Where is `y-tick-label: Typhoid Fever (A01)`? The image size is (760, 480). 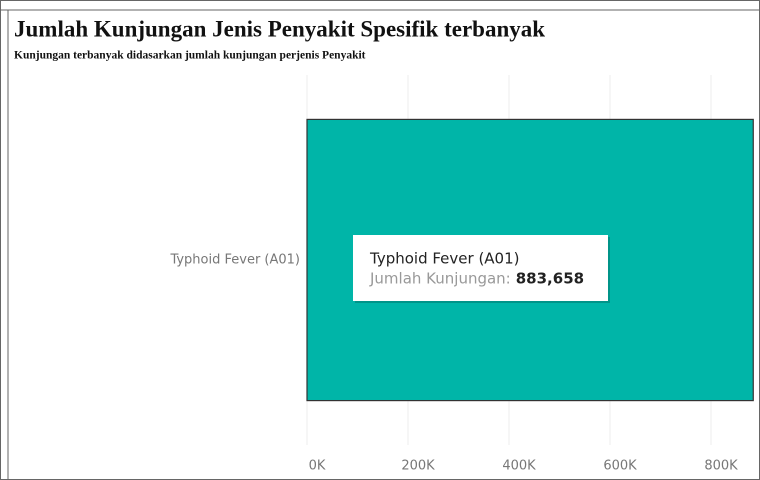
y-tick-label: Typhoid Fever (A01) is located at coordinates (234, 260).